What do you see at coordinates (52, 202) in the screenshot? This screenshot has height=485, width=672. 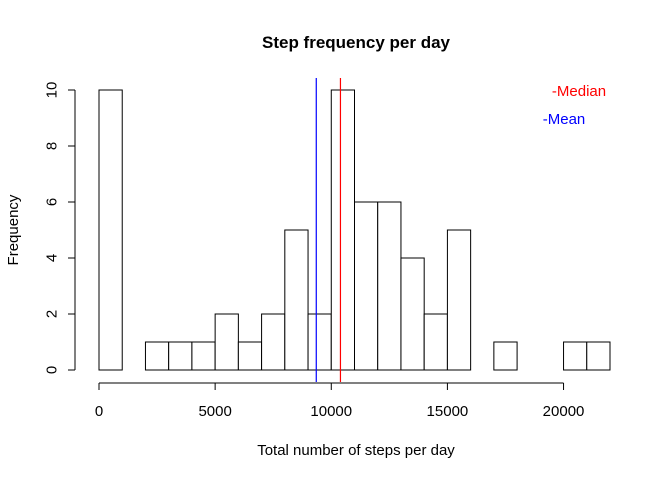 I see `y-tick-label: 6` at bounding box center [52, 202].